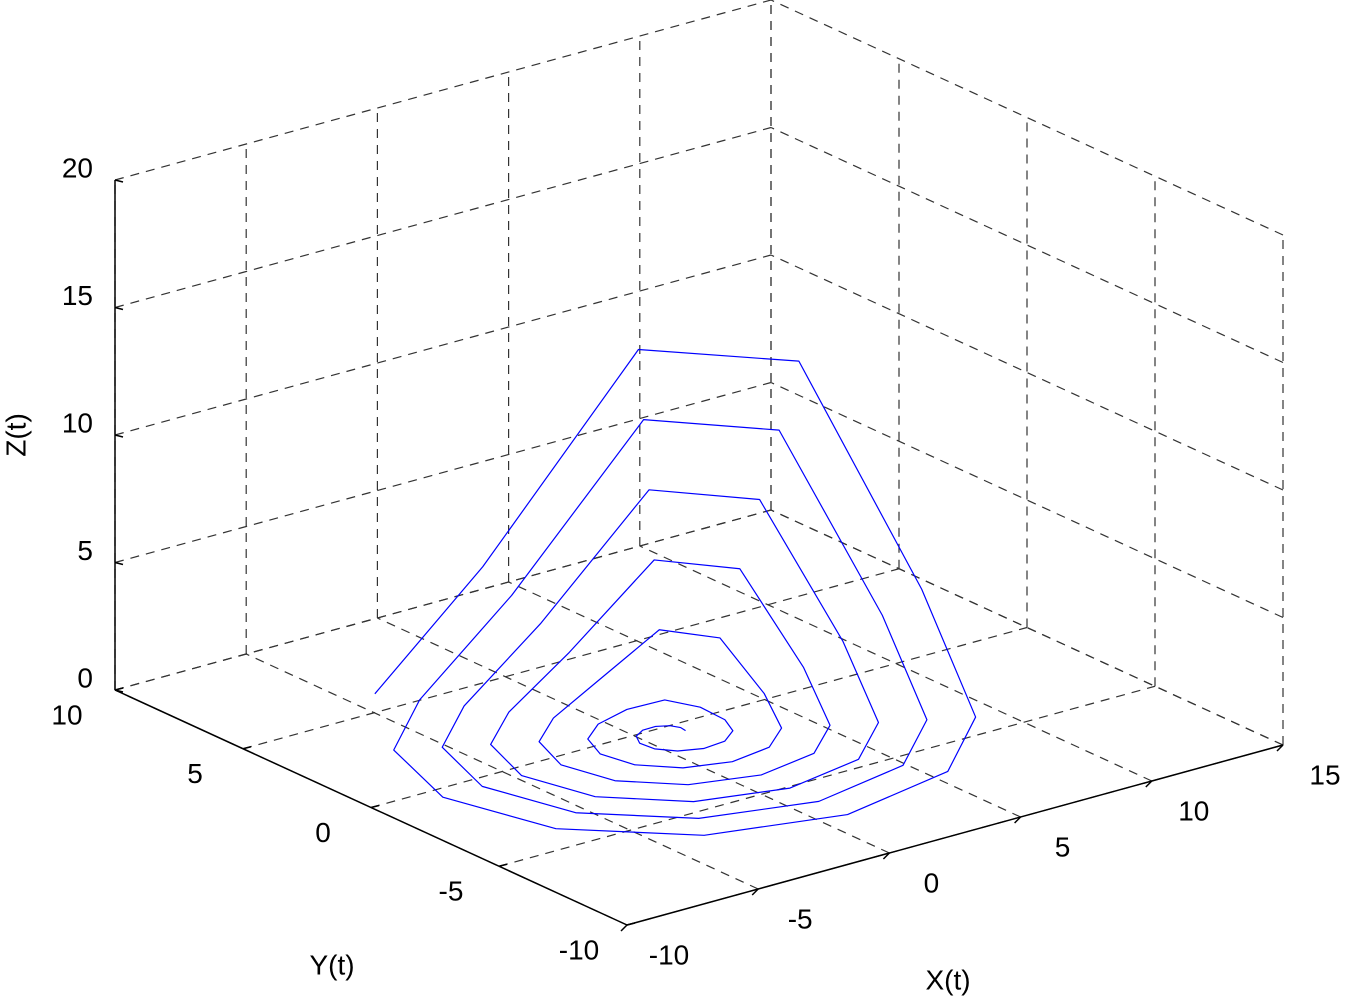 This screenshot has height=1005, width=1346. What do you see at coordinates (77, 167) in the screenshot?
I see `z-tick-label: 20` at bounding box center [77, 167].